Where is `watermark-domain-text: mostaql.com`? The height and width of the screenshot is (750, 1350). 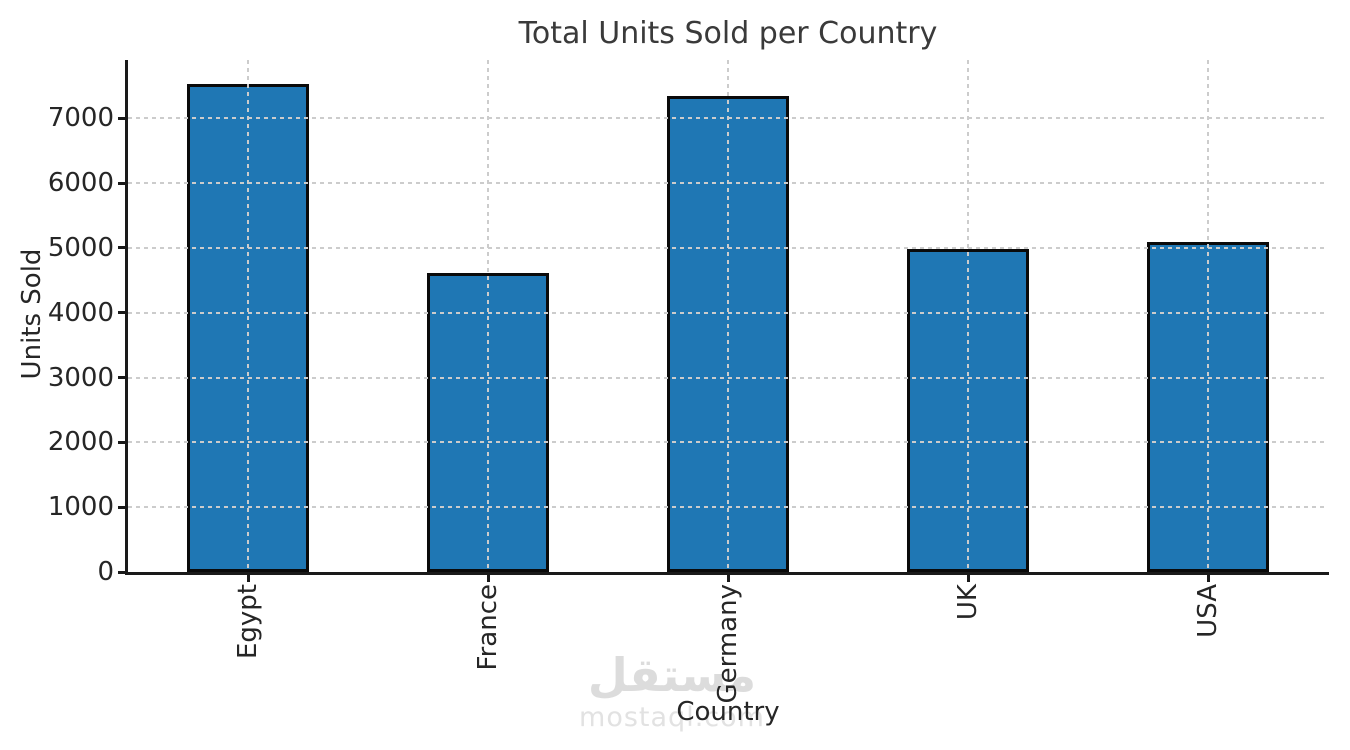 watermark-domain-text: mostaql.com is located at coordinates (672, 717).